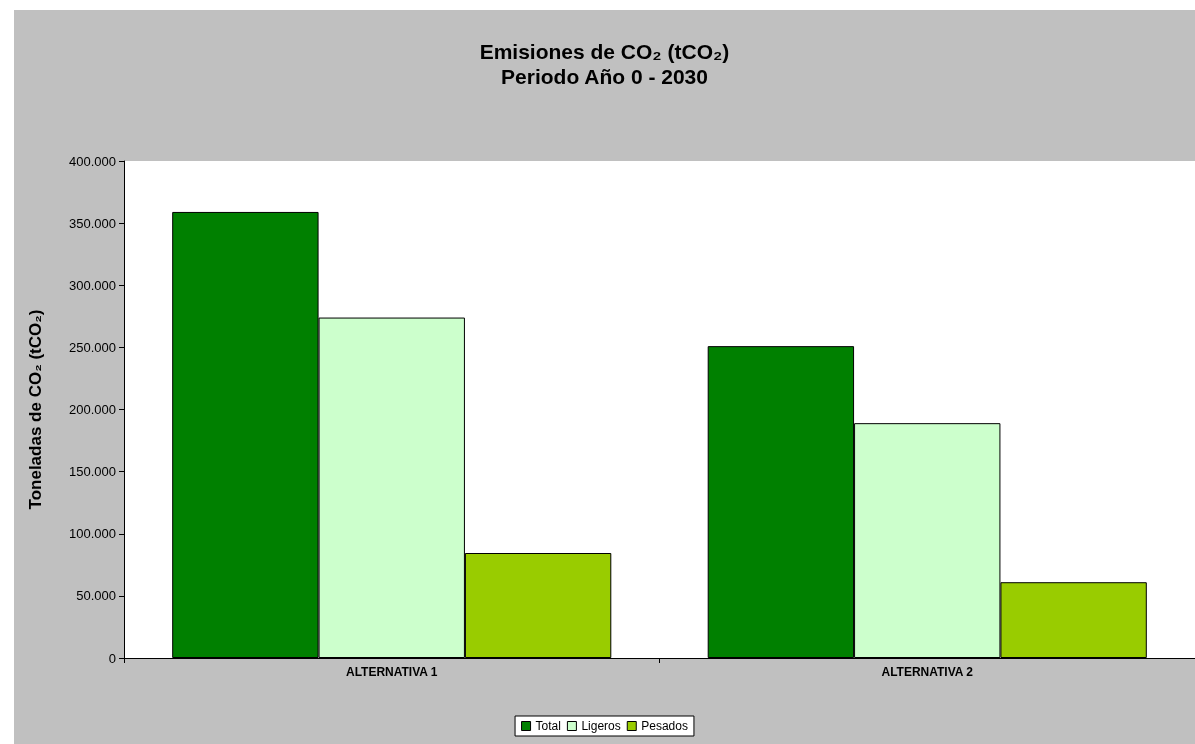 Image resolution: width=1195 pixels, height=744 pixels. I want to click on legend-label: Pesados, so click(664, 726).